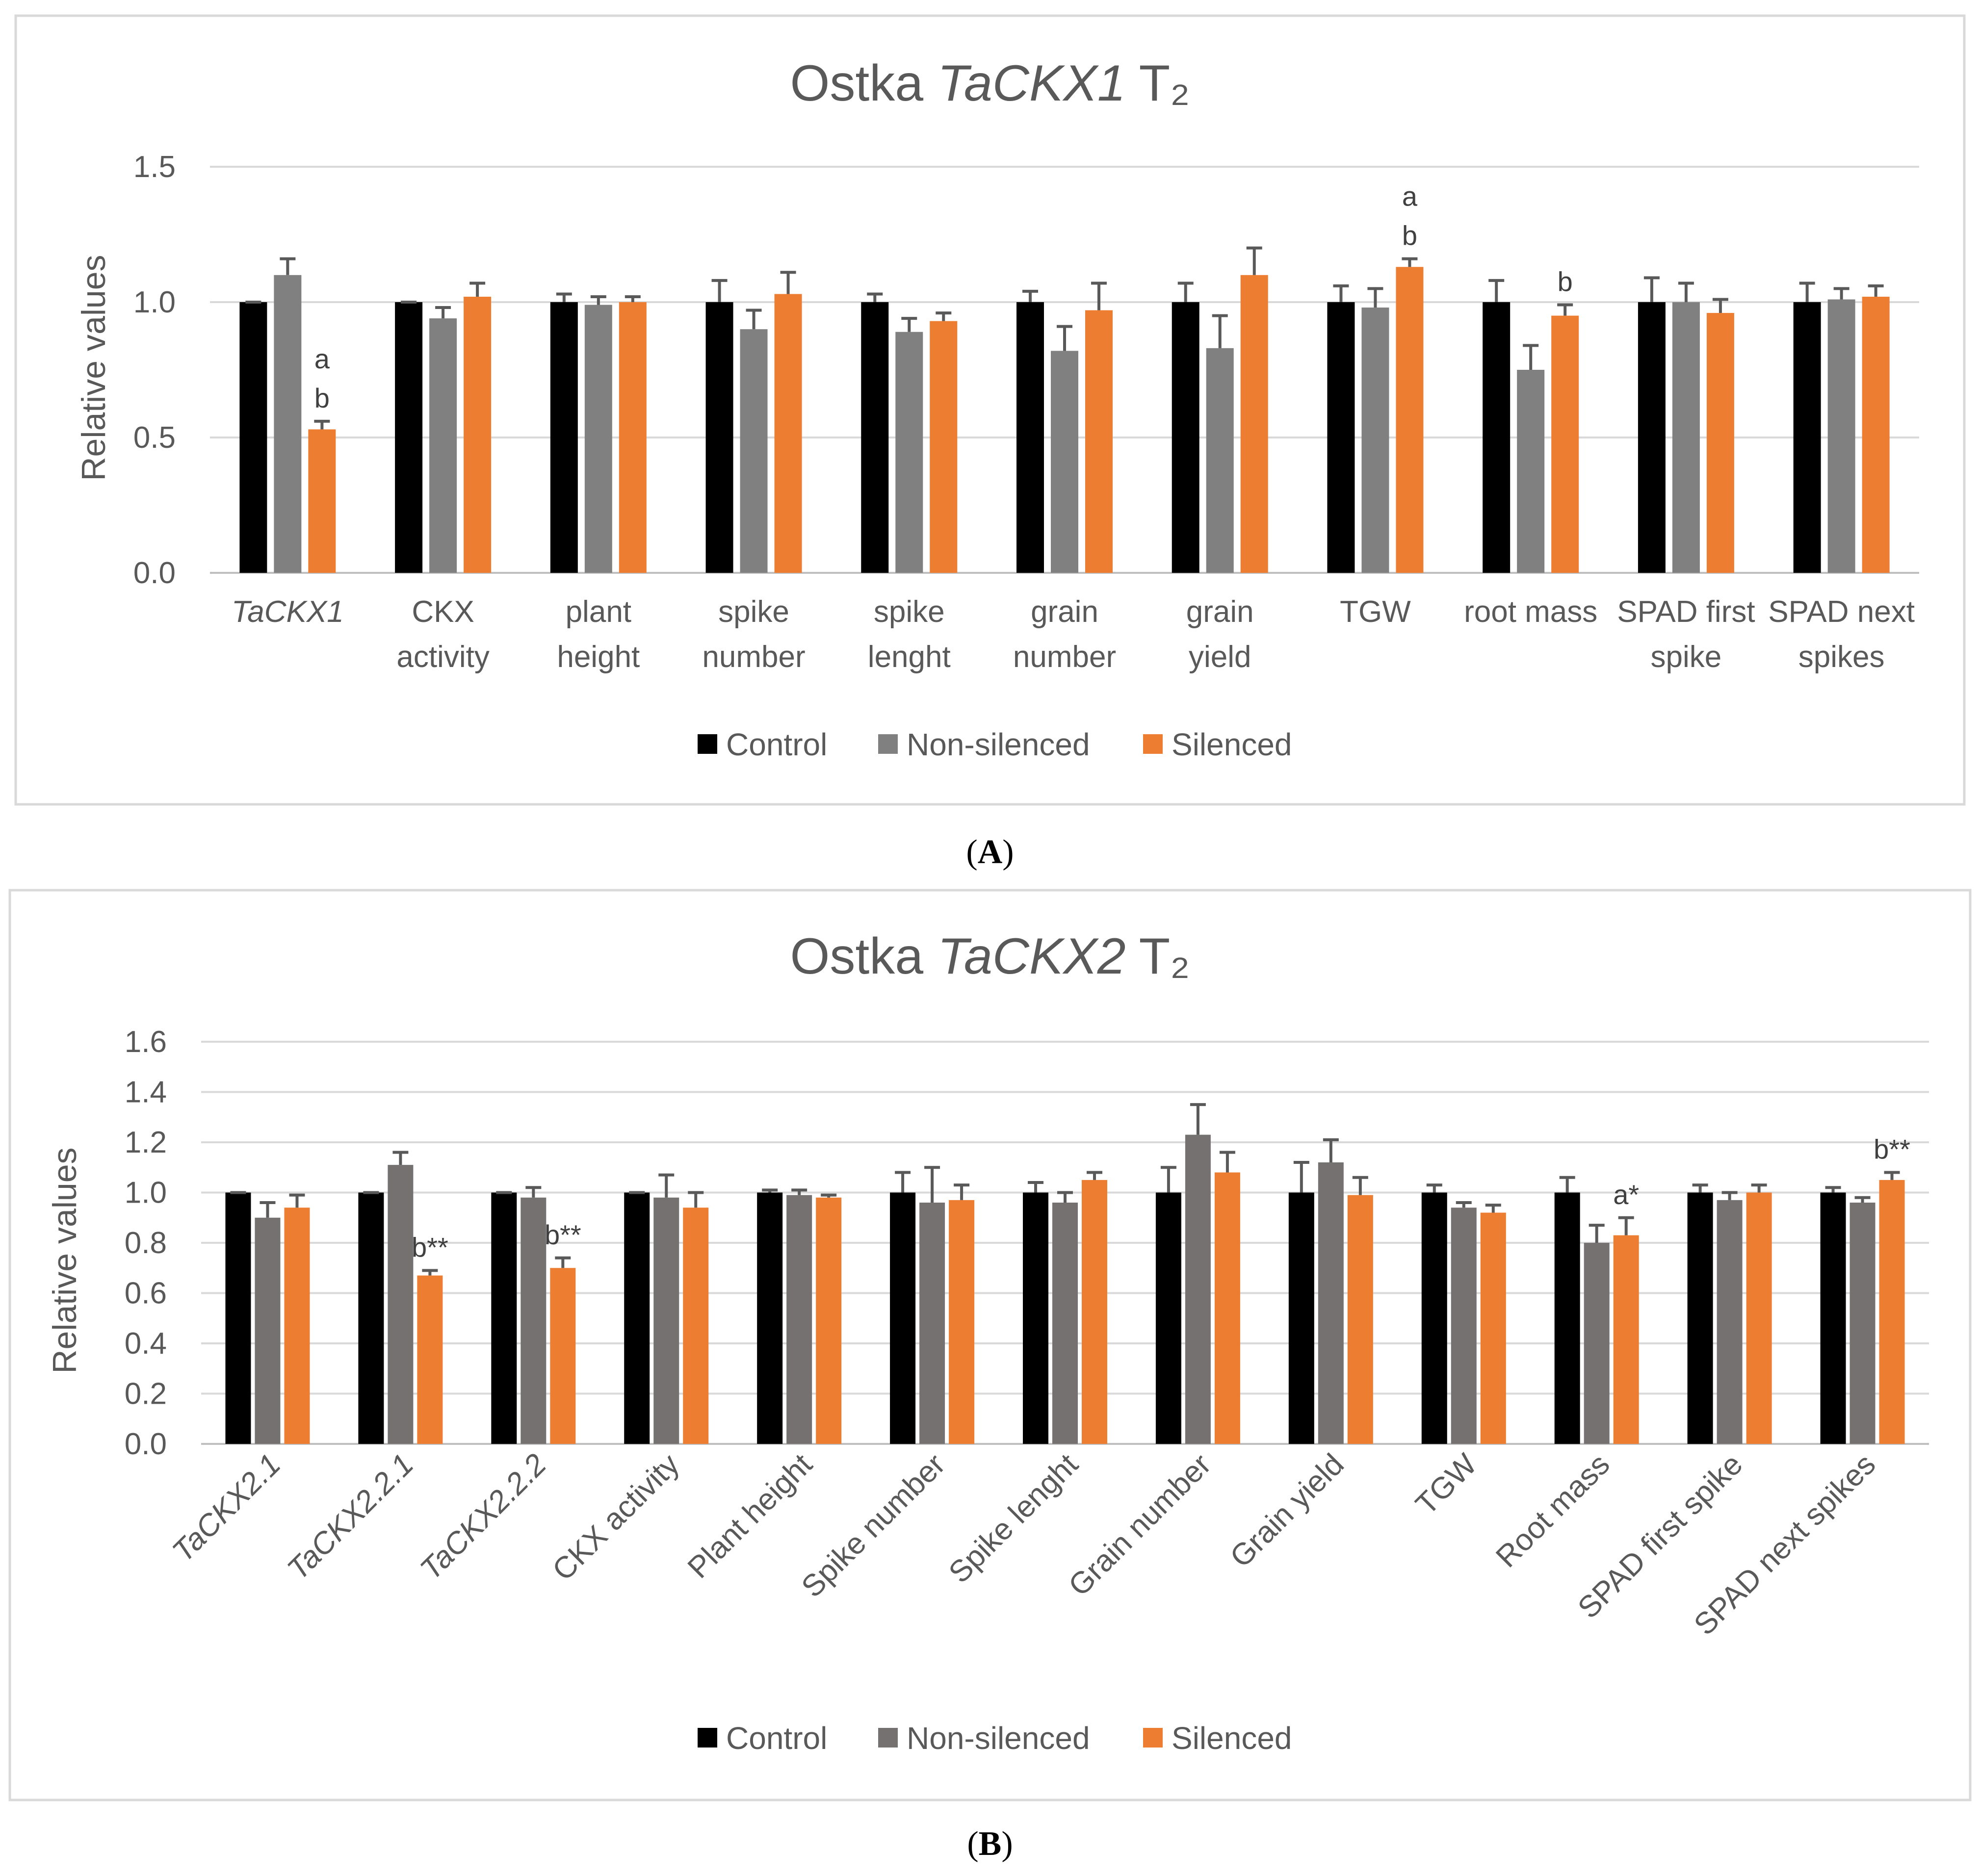  Describe the element at coordinates (154, 573) in the screenshot. I see `y-tick-label: 0.0` at that location.